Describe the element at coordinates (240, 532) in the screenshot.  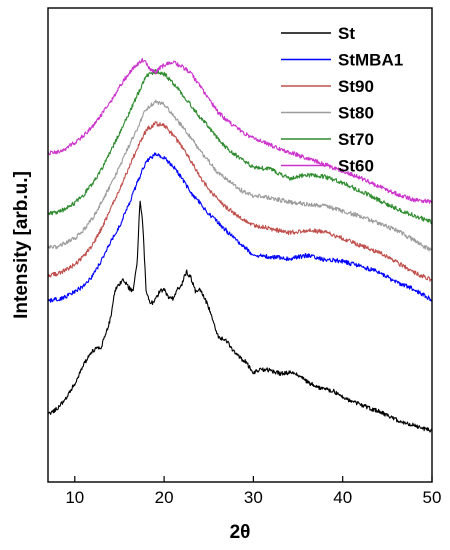
I see `x-axis-title: 2θ` at that location.